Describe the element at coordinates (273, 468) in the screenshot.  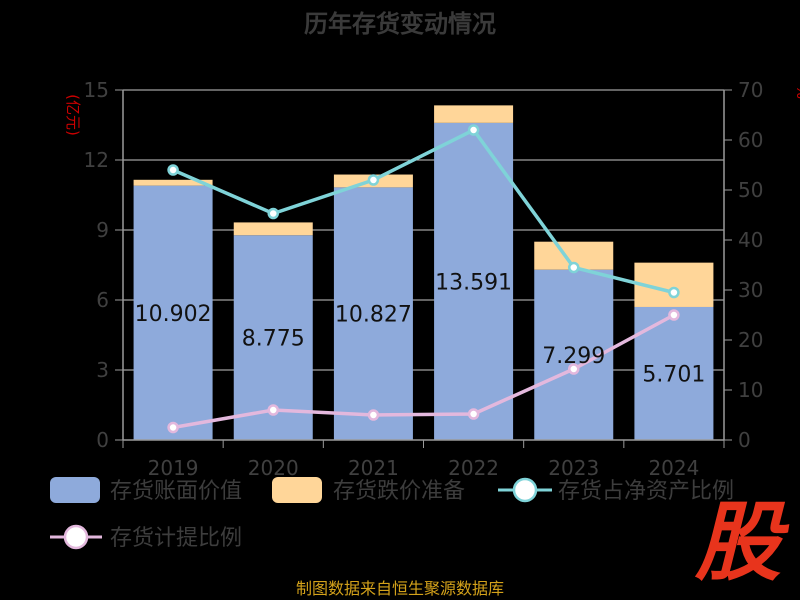
I see `x-tick-label: 2020` at that location.